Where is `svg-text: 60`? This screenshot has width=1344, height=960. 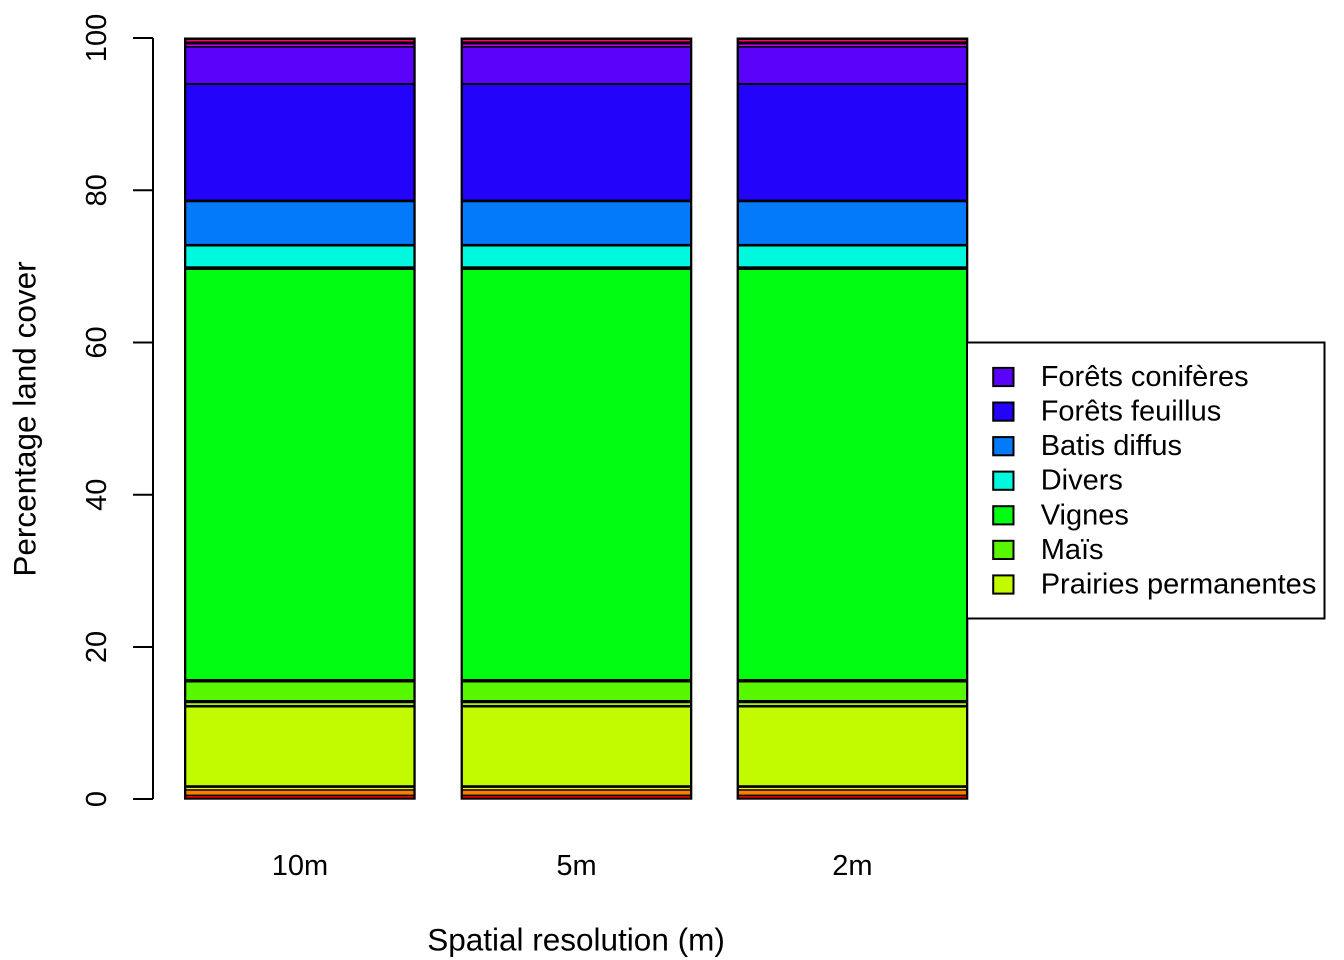
svg-text: 60 is located at coordinates (97, 342).